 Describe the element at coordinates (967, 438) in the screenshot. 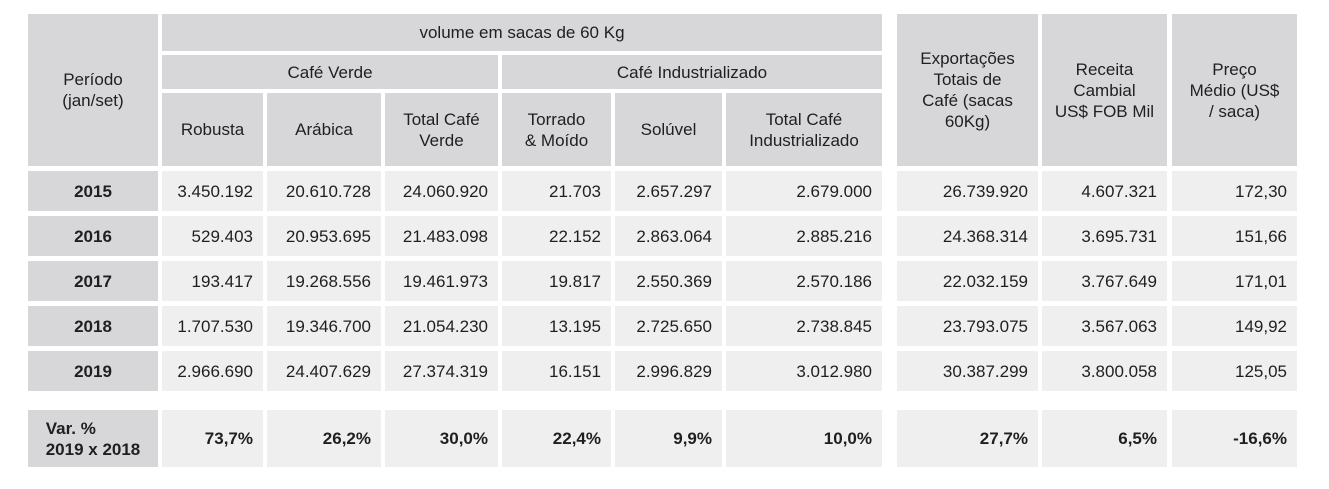

I see `variation-cell-exportacoes: 27,7%` at that location.